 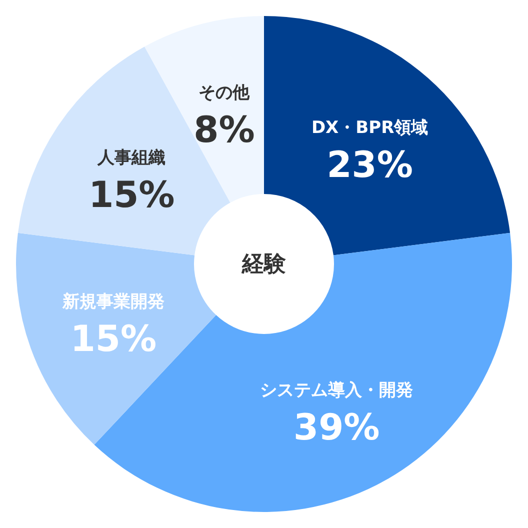 I want to click on slice-label: 新規事業開発, so click(x=112, y=302).